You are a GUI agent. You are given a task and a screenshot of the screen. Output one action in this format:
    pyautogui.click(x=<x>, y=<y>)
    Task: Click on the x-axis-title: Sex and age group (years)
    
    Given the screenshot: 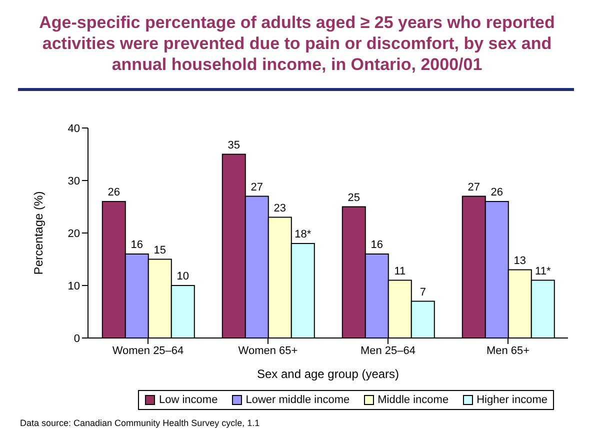 What is the action you would take?
    pyautogui.click(x=328, y=374)
    